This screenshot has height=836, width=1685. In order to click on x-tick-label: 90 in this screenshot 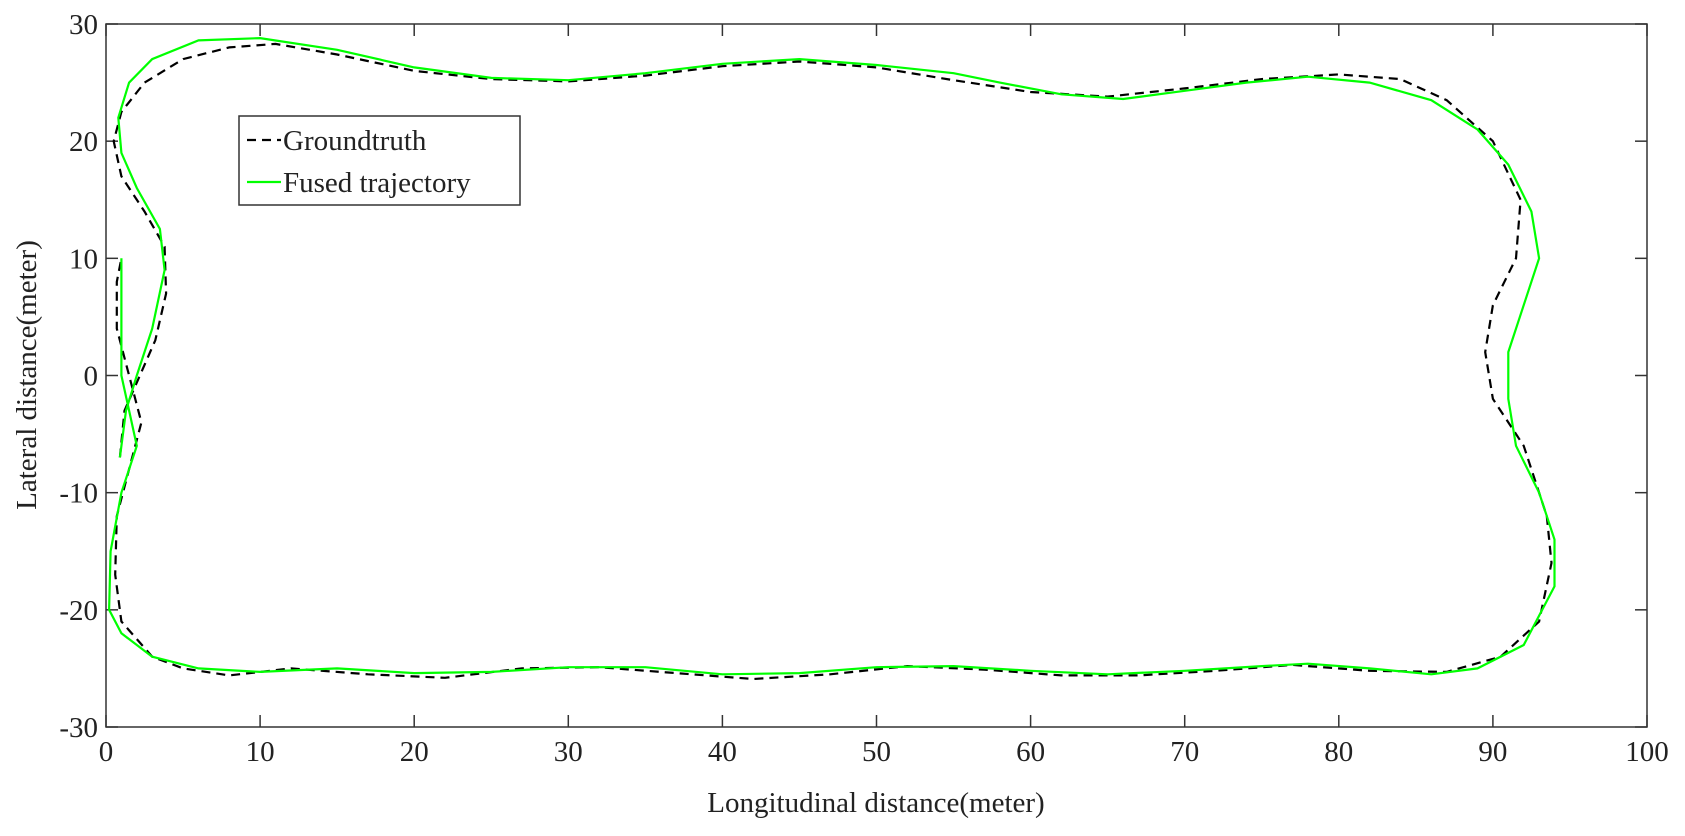, I will do `click(1492, 752)`.